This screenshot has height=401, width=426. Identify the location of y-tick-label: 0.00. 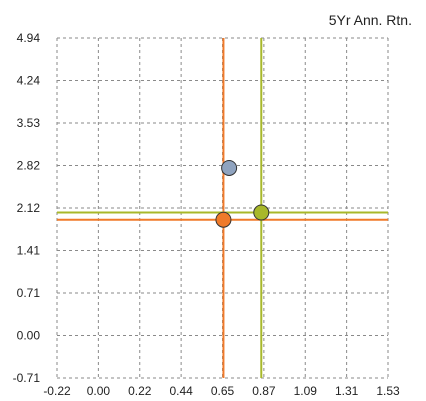
(29, 336).